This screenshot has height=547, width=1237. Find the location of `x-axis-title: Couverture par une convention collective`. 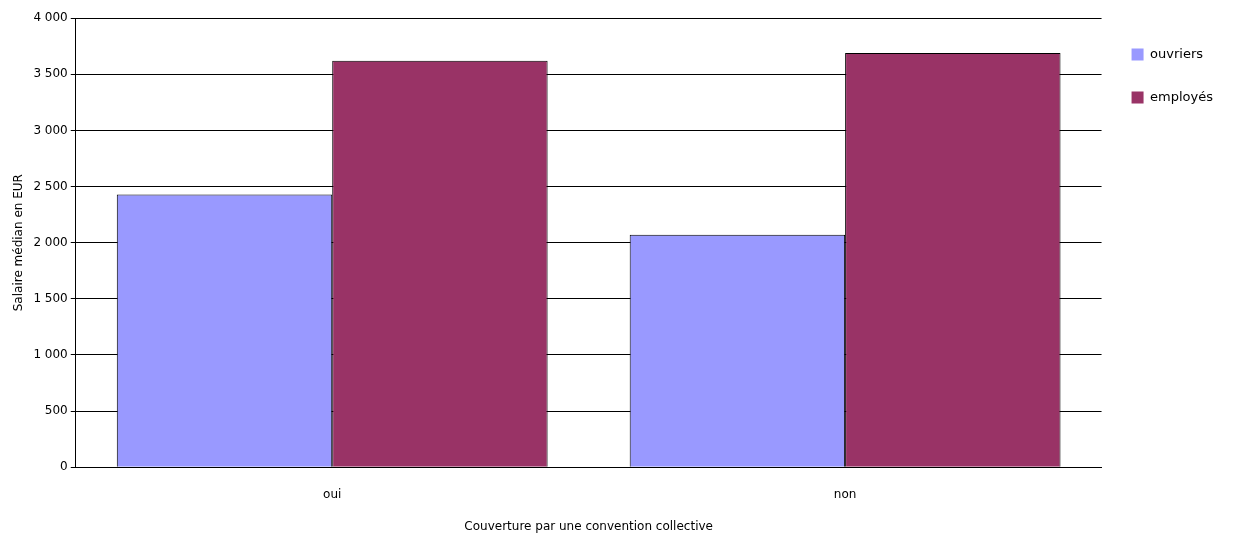

x-axis-title: Couverture par une convention collective is located at coordinates (588, 525).